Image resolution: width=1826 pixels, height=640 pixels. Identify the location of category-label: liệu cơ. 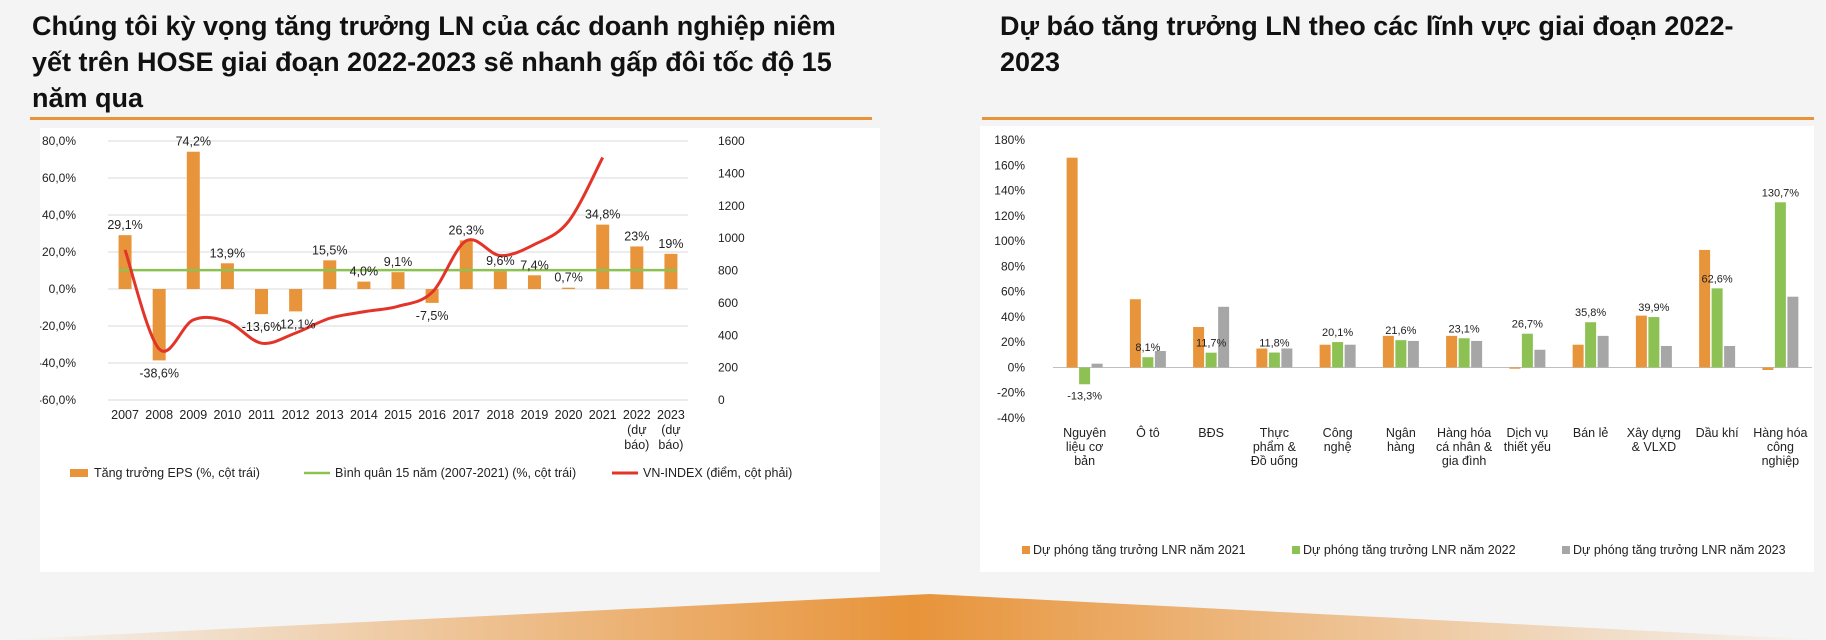
(1084, 447).